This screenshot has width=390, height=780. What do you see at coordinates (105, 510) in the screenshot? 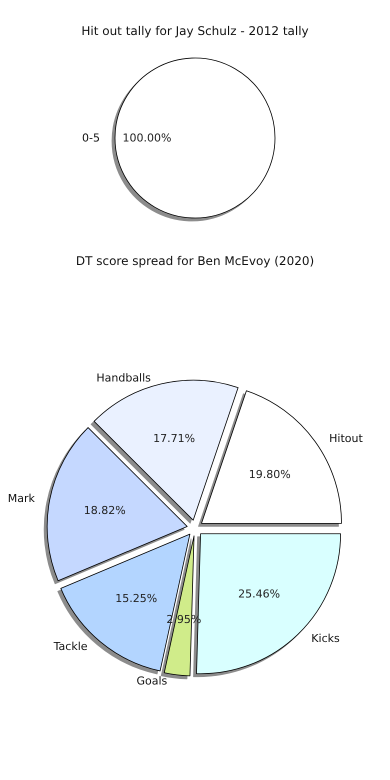
I see `data-label: 18.82%` at bounding box center [105, 510].